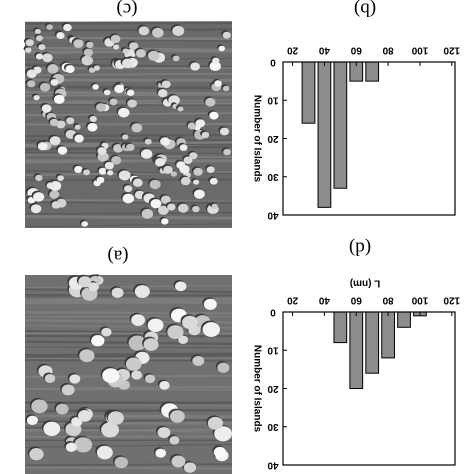  Describe the element at coordinates (360, 248) in the screenshot. I see `panel-label: (d)` at that location.